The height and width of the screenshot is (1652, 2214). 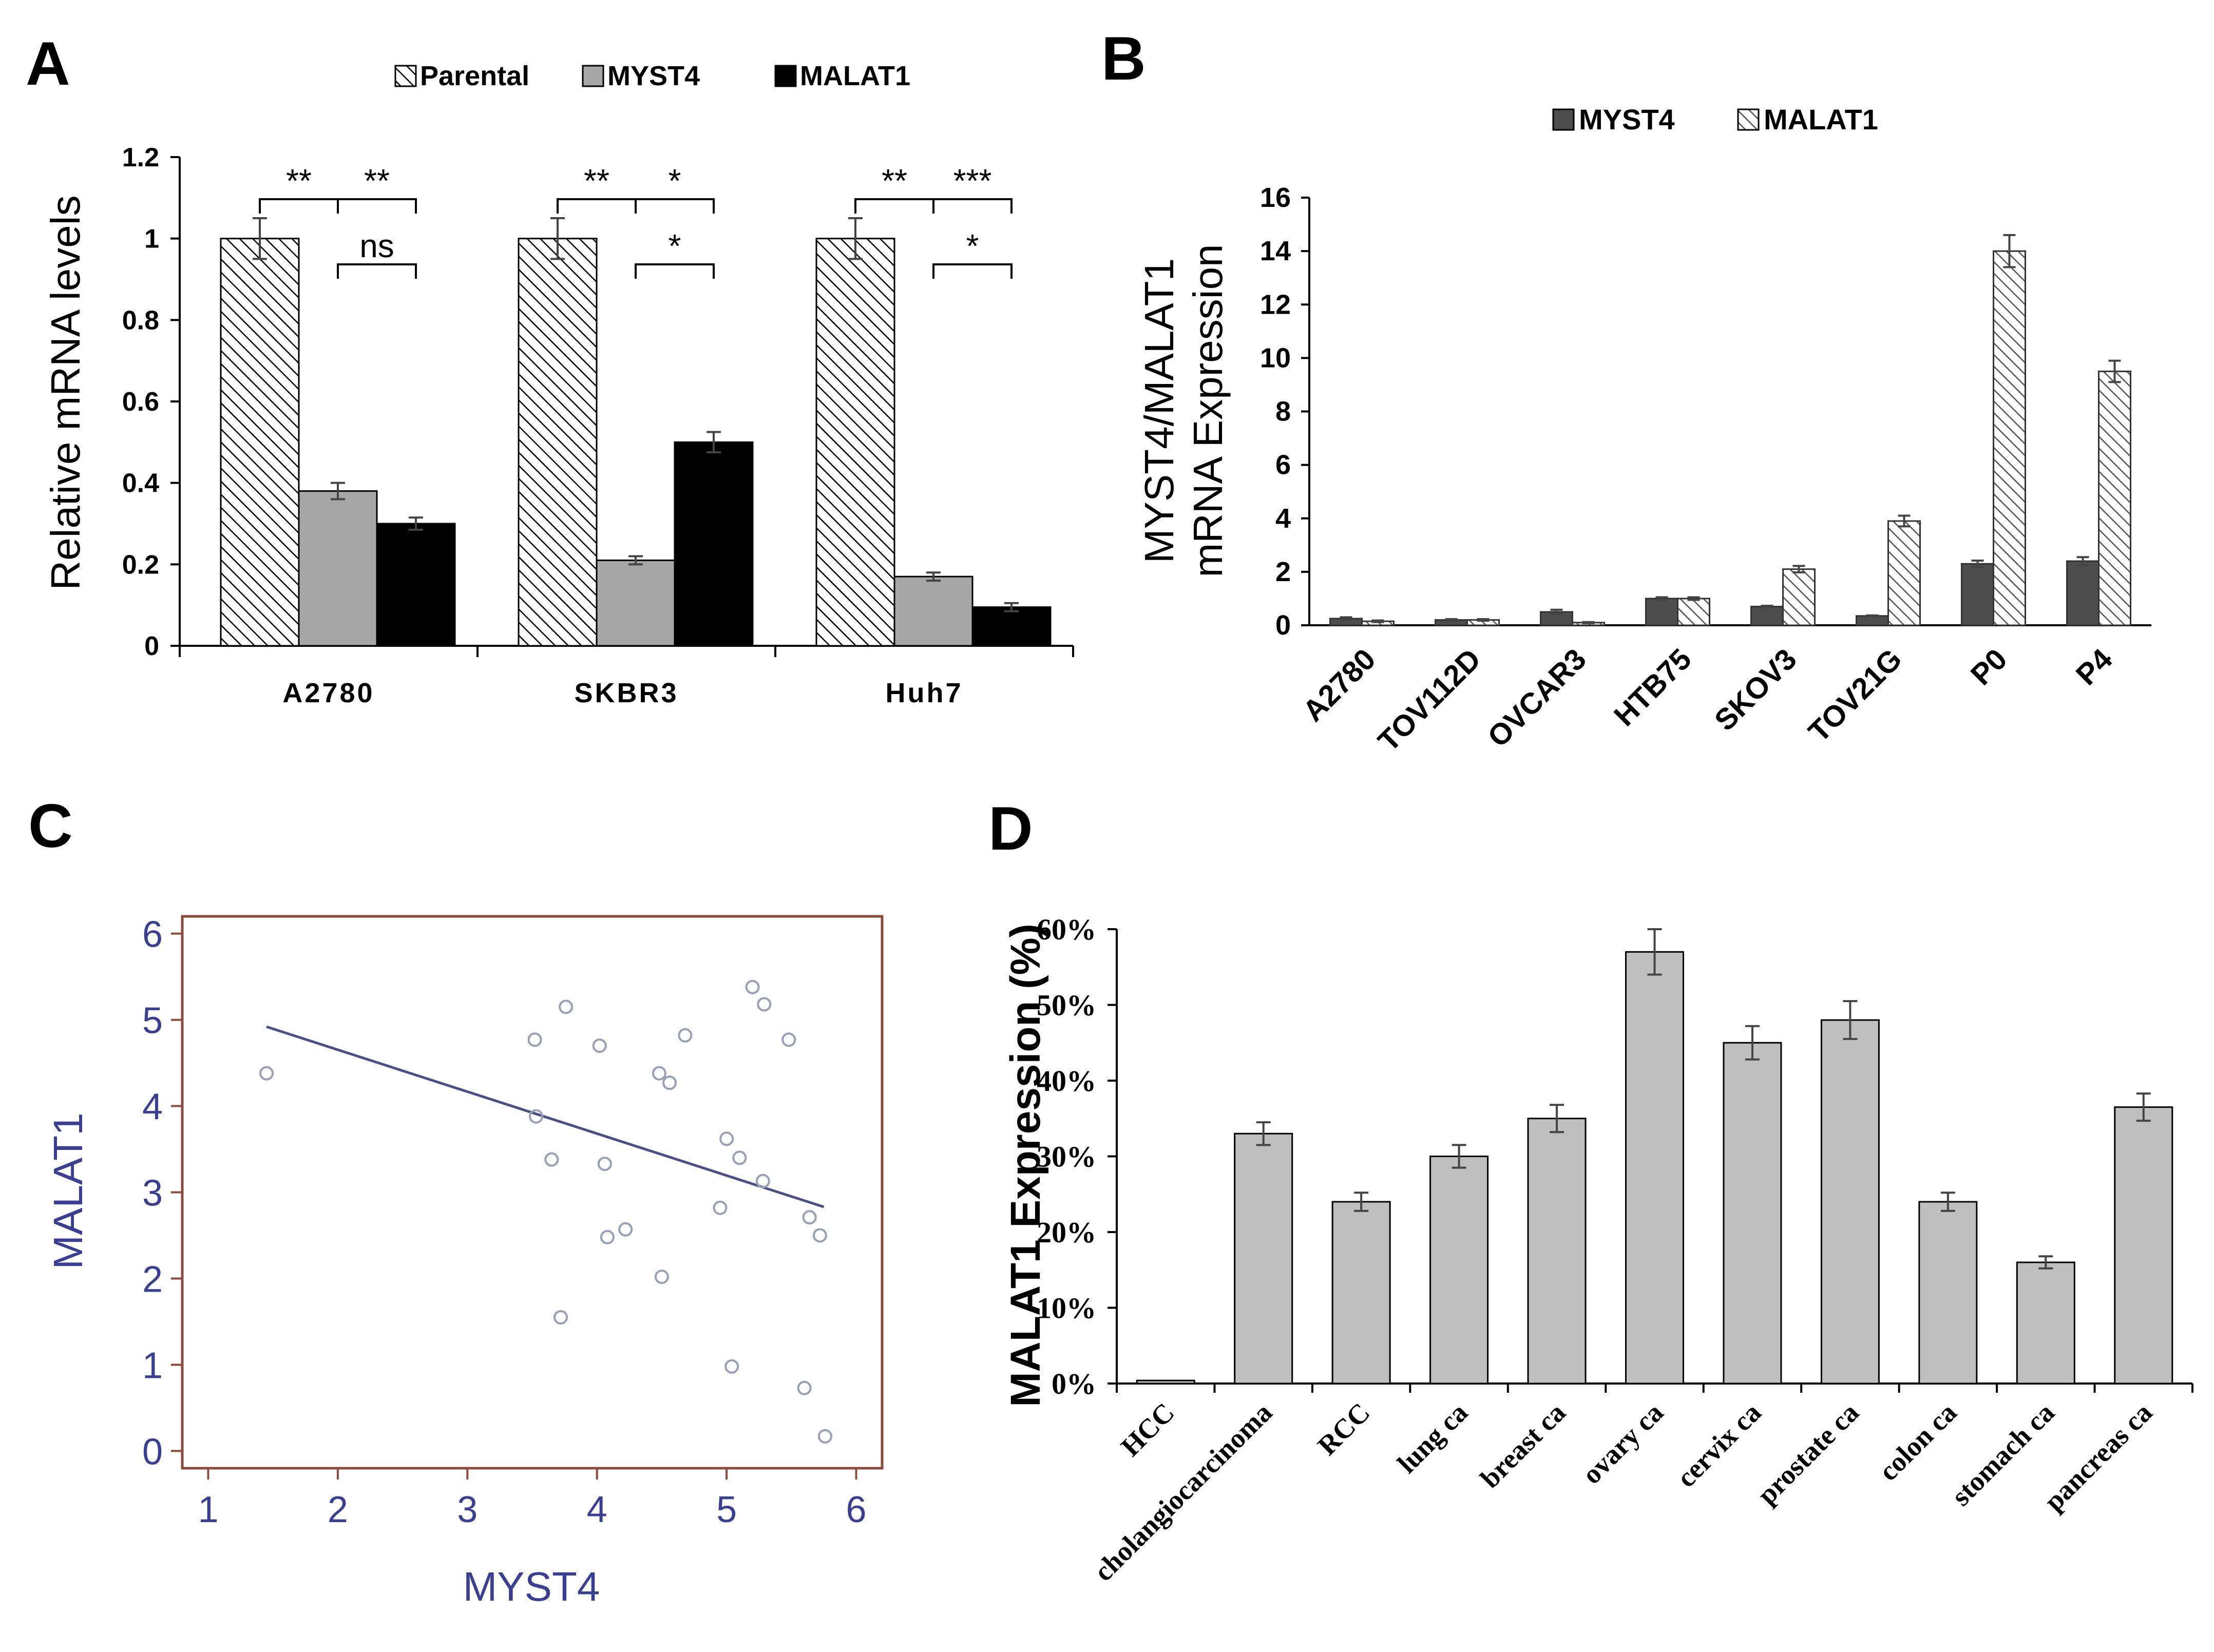 What do you see at coordinates (65, 392) in the screenshot?
I see `panel-a-y-axis-label: Relative mRNA levels` at bounding box center [65, 392].